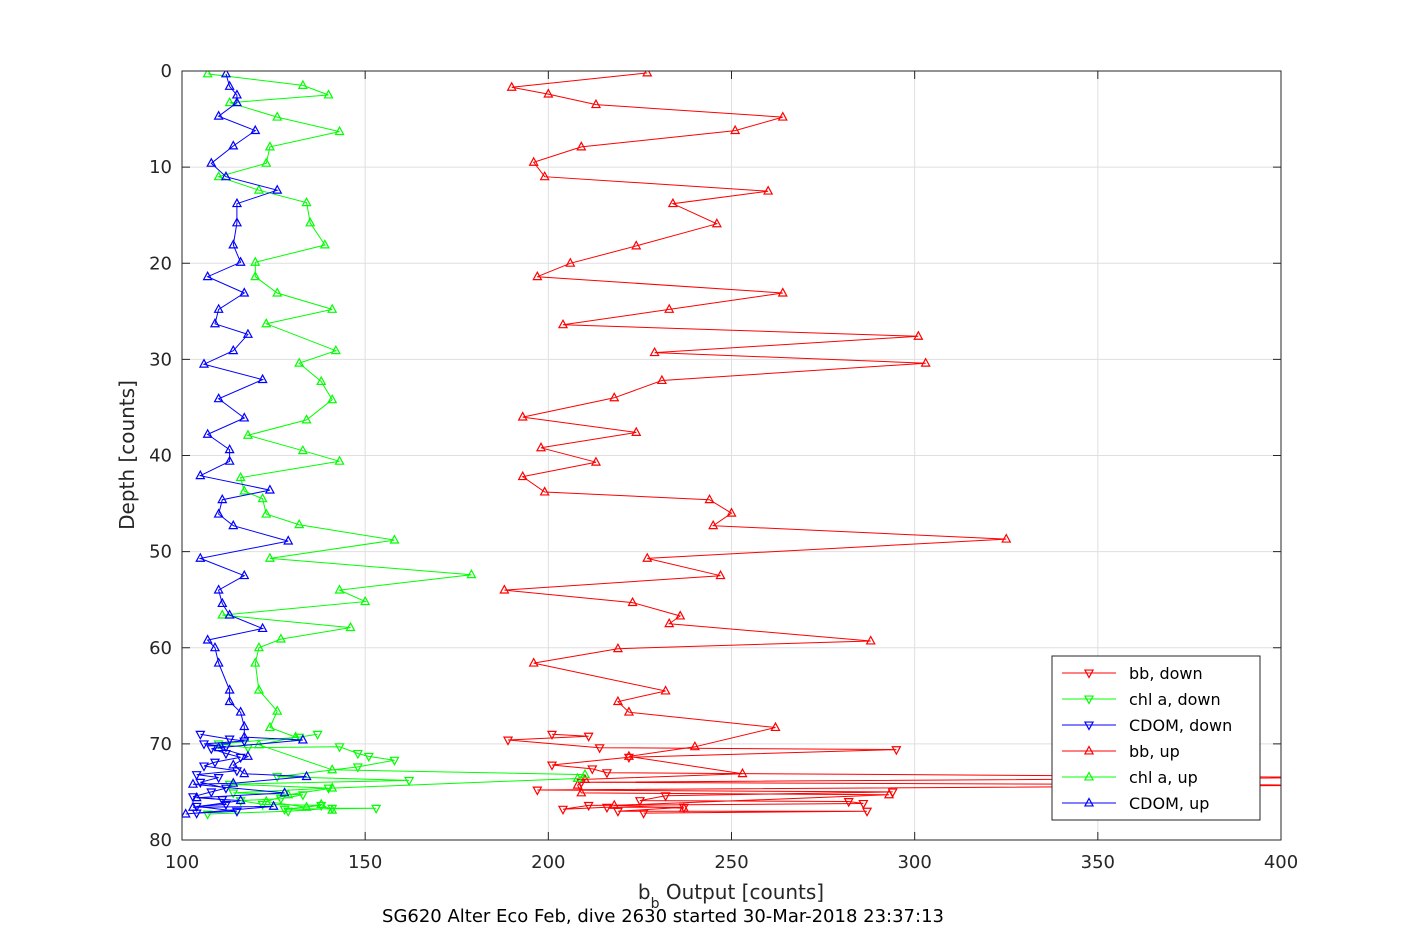 The width and height of the screenshot is (1417, 945). What do you see at coordinates (894, 773) in the screenshot?
I see `series-line-bb-down` at bounding box center [894, 773].